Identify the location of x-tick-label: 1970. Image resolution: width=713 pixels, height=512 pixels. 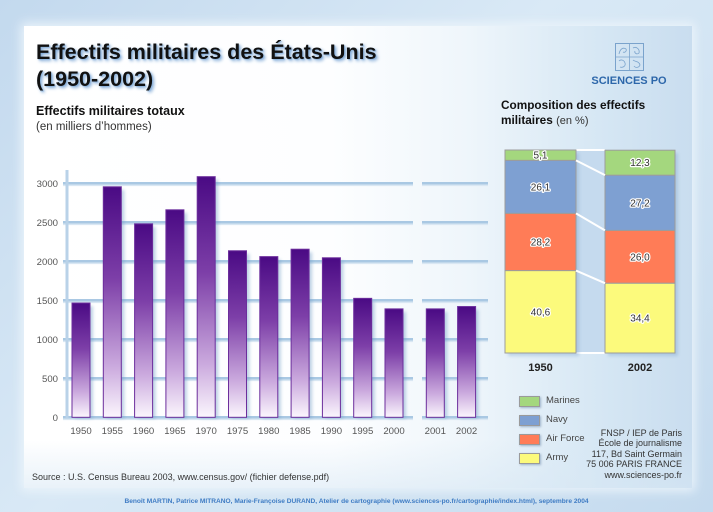
(206, 431).